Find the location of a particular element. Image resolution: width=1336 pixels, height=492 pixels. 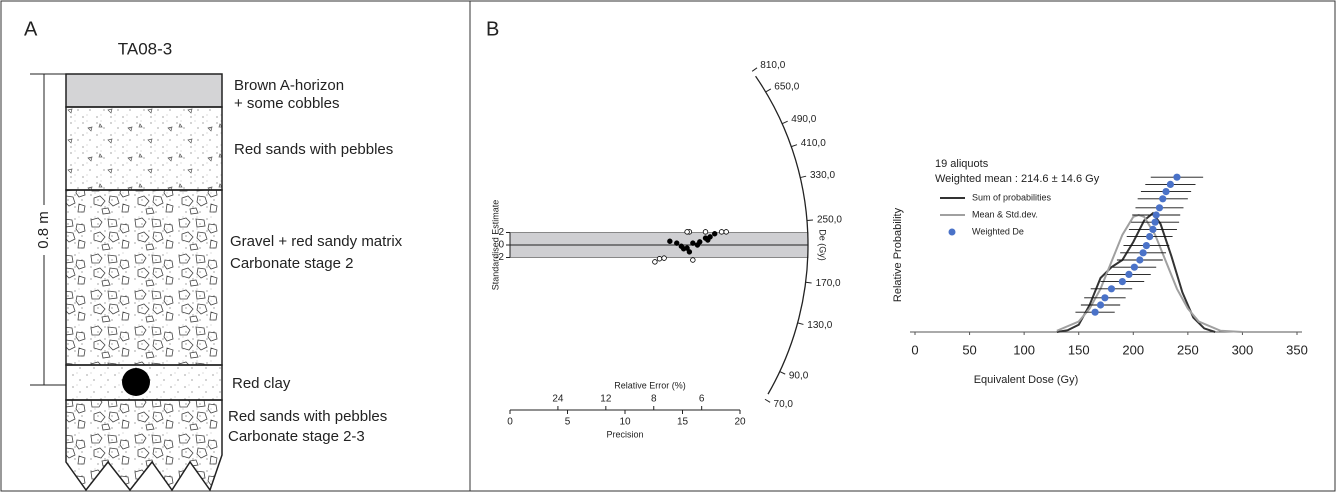

z-tick-label: 170,0 is located at coordinates (828, 283).